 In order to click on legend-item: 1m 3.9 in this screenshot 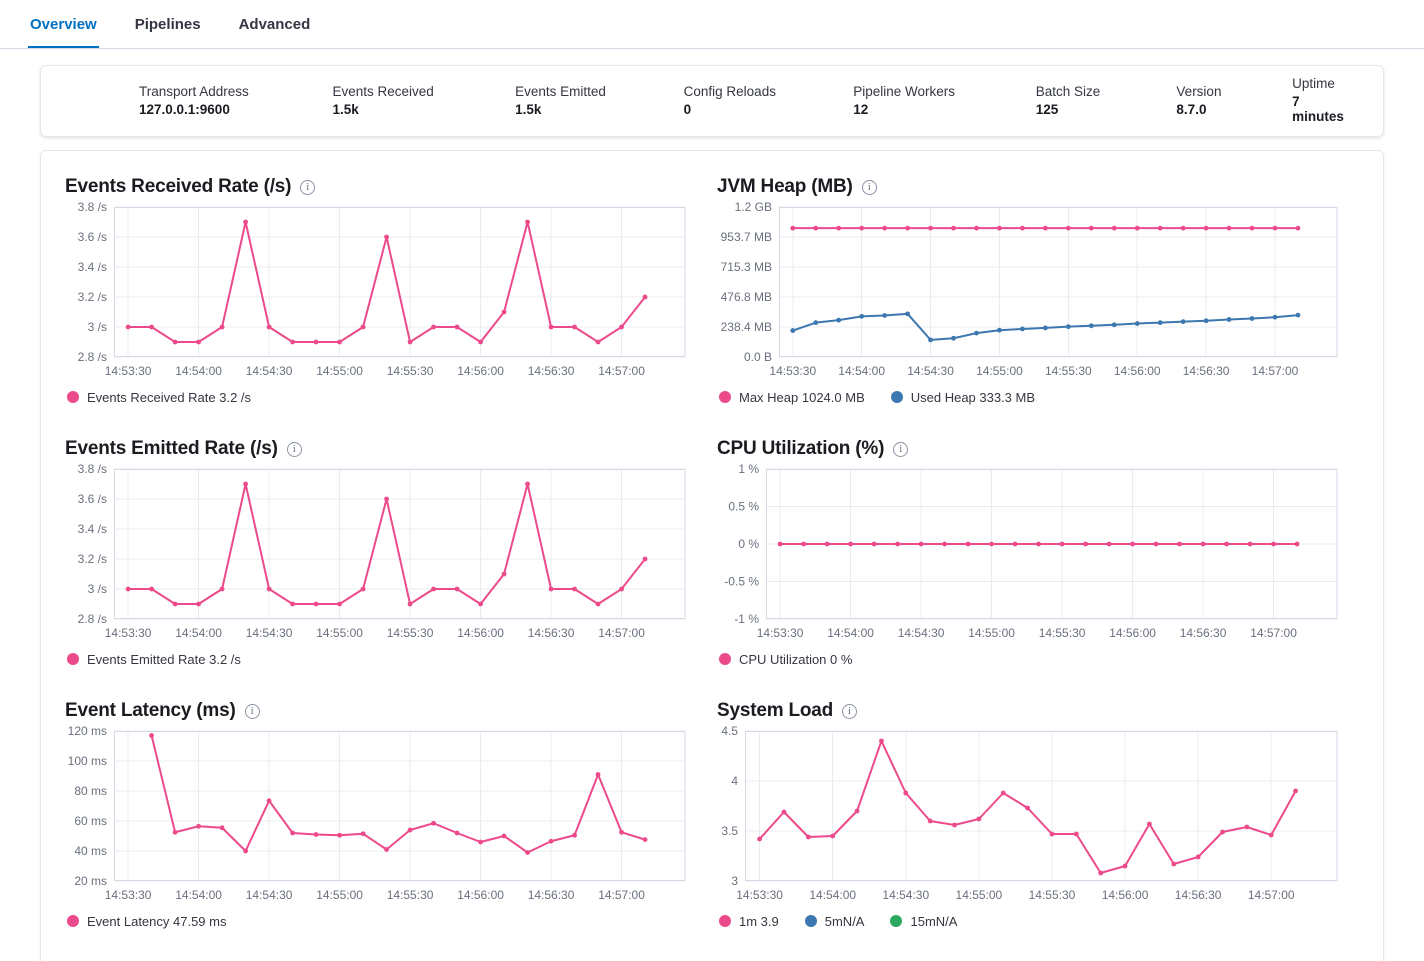, I will do `click(749, 921)`.